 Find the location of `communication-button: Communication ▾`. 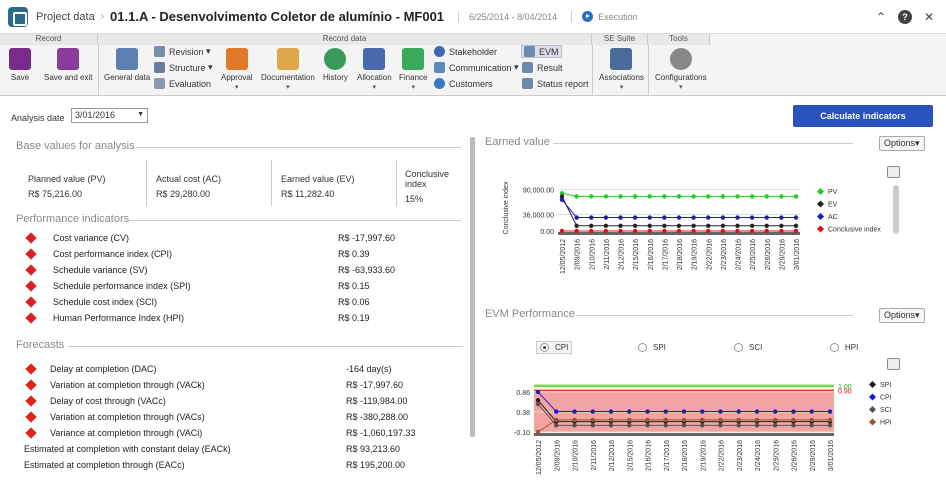

communication-button: Communication ▾ is located at coordinates (476, 67).